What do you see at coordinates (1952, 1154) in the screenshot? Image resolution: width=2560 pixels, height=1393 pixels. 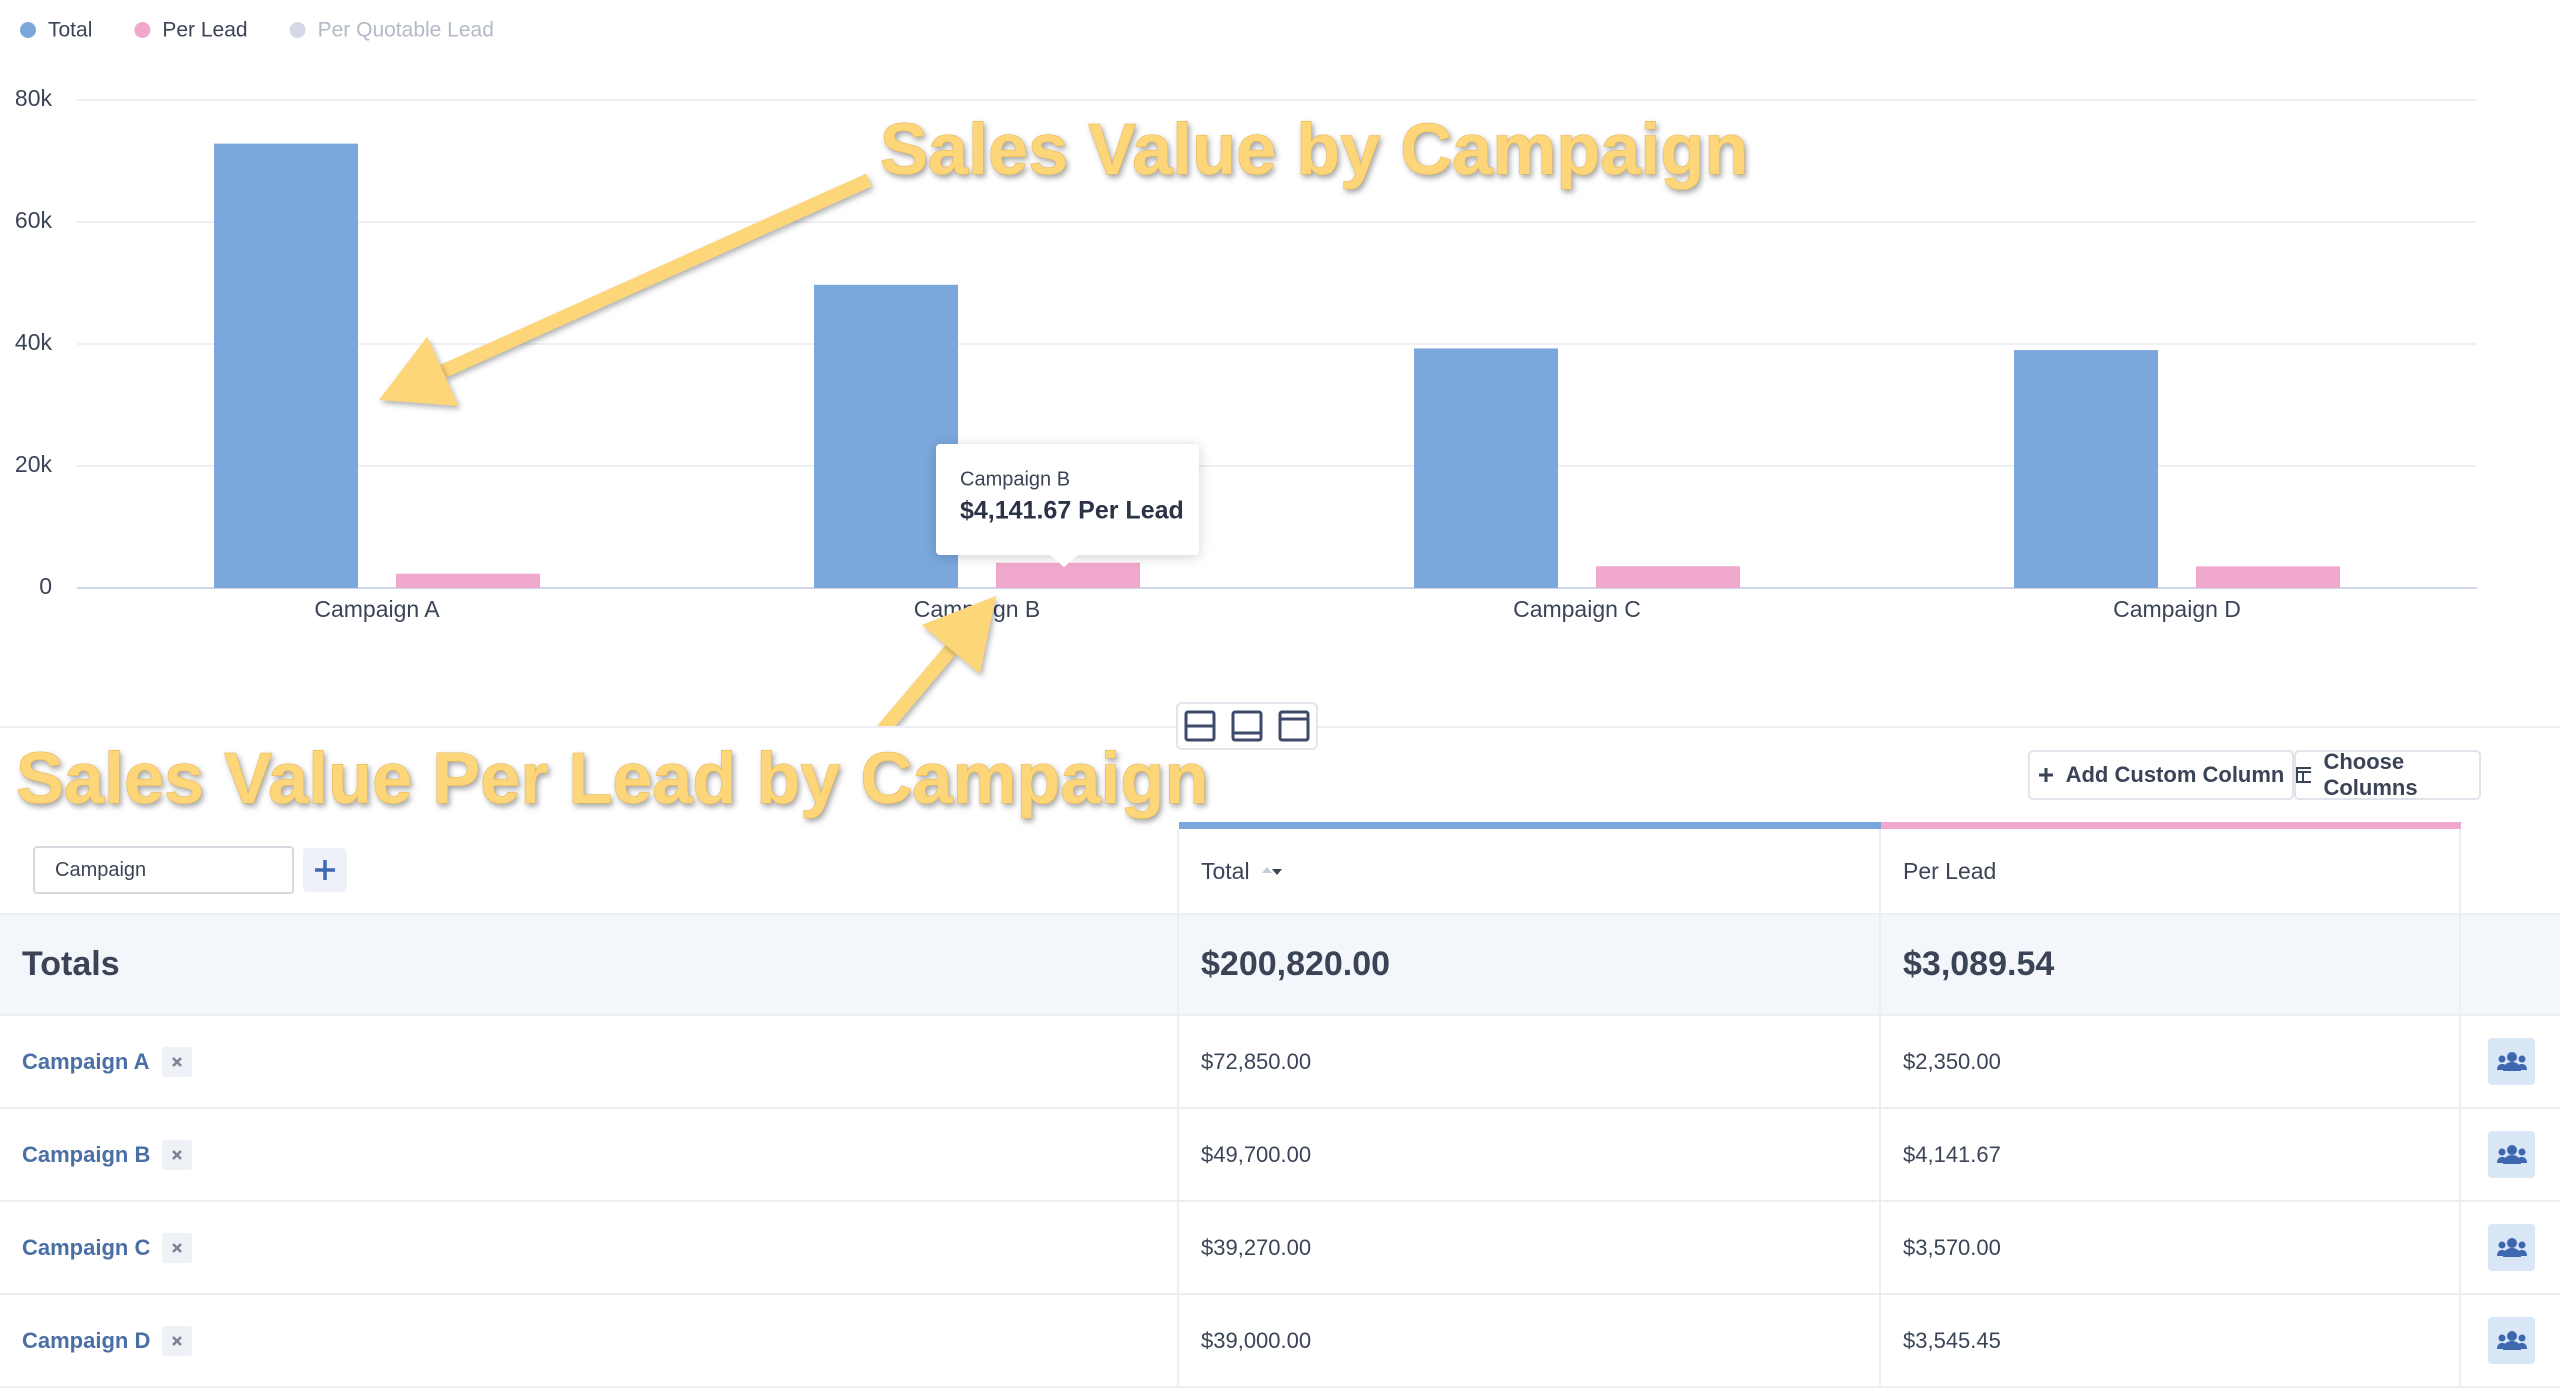 I see `value: $4,141.67` at bounding box center [1952, 1154].